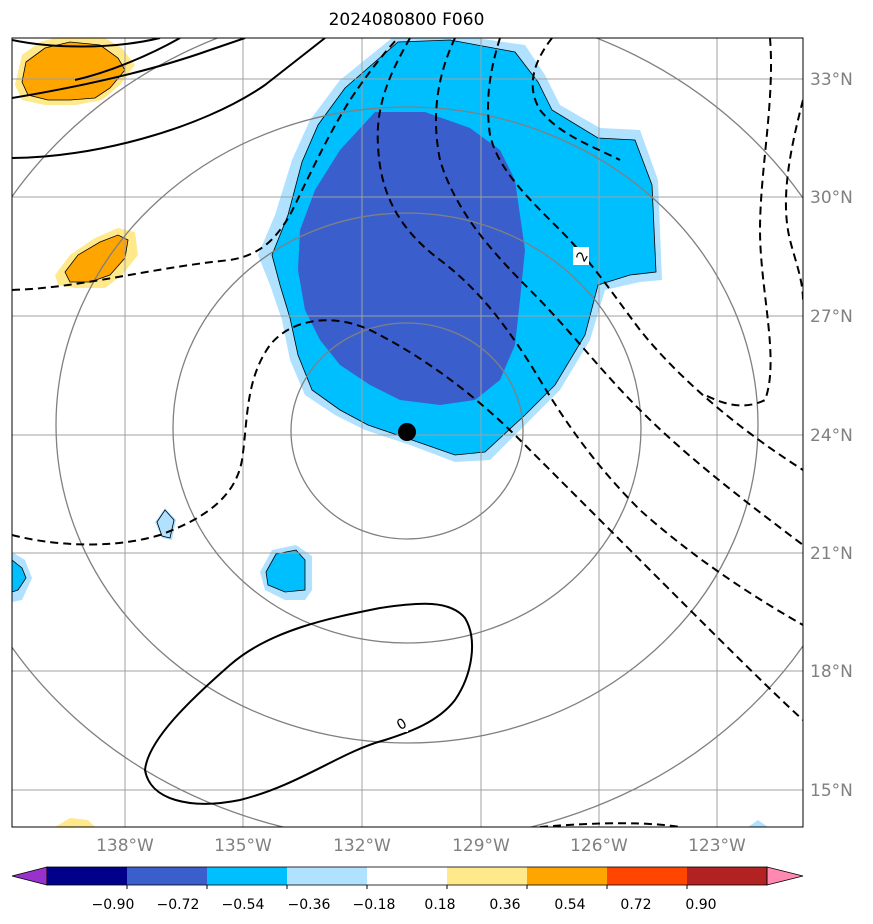  I want to click on lat-label: 21°N, so click(831, 554).